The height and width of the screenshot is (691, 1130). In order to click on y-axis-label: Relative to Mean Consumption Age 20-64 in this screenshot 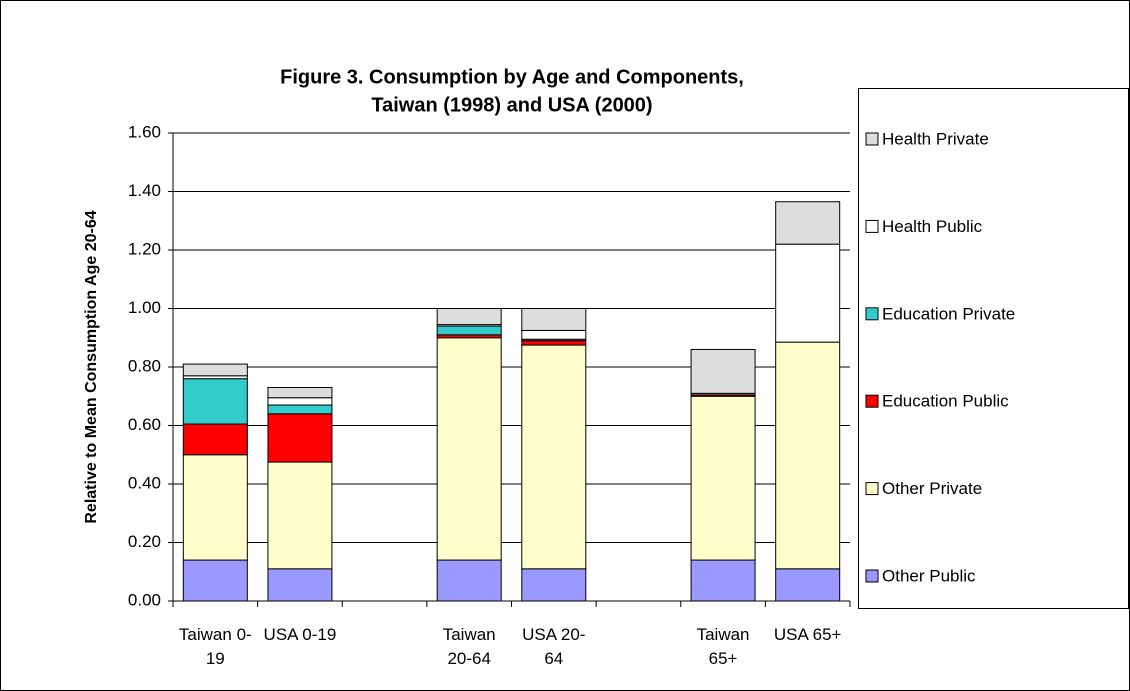, I will do `click(91, 366)`.